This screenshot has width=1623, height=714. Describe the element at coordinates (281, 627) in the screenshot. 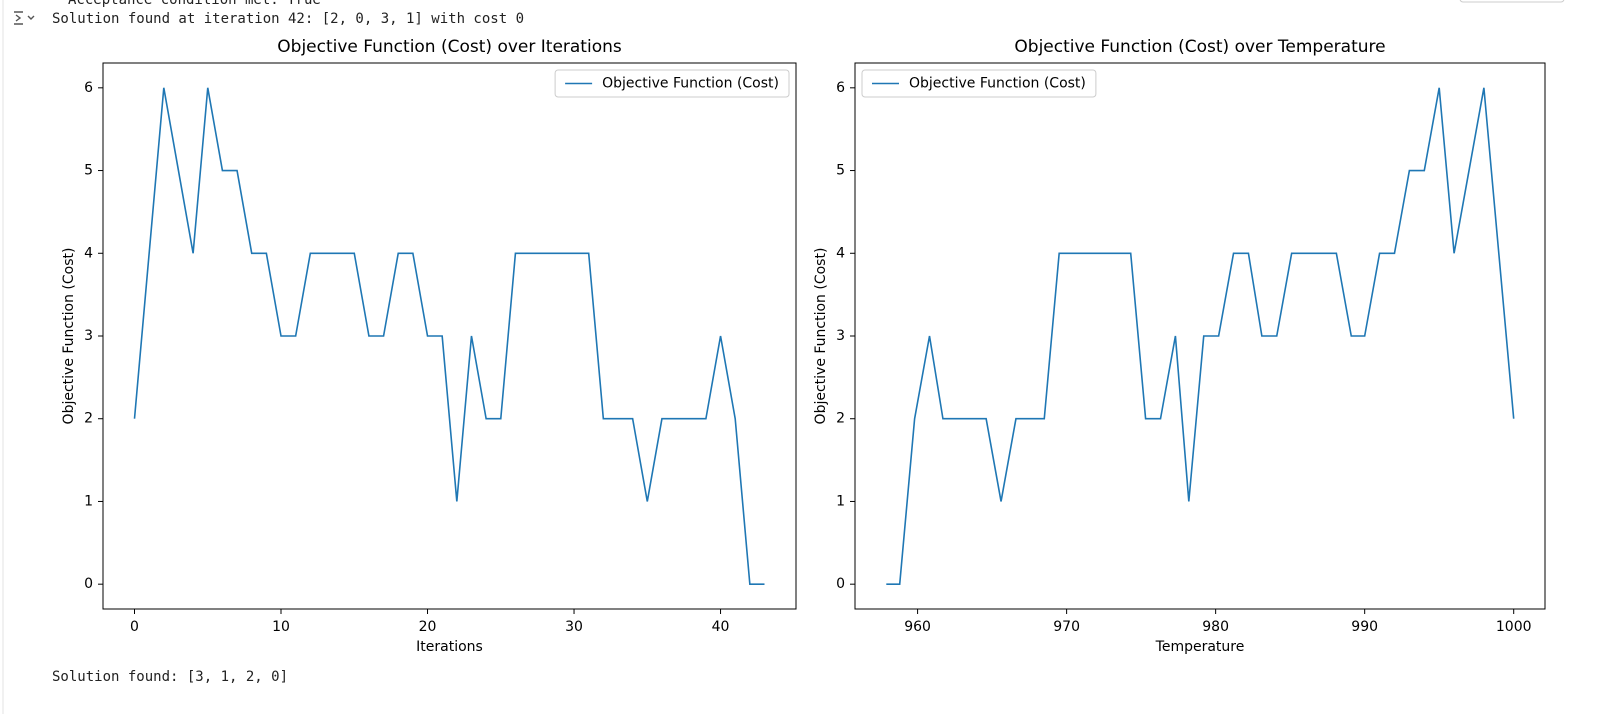

I see `x-tick-label: 10` at that location.